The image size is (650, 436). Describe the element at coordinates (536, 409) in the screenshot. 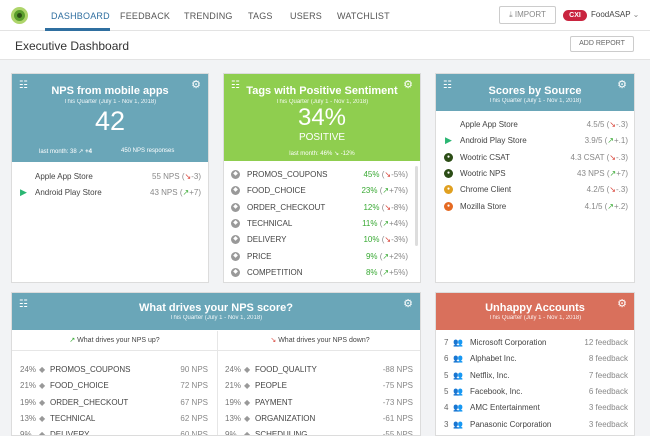

I see `list-item: 4 👥 AMC Entertainment 3 feedback` at that location.